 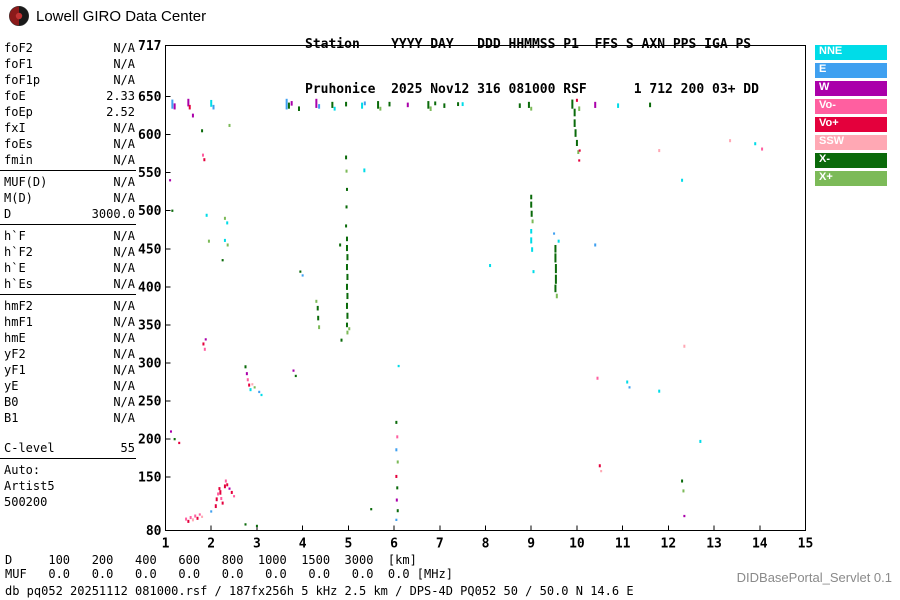 I want to click on param-value: 3000.0, so click(x=113, y=214).